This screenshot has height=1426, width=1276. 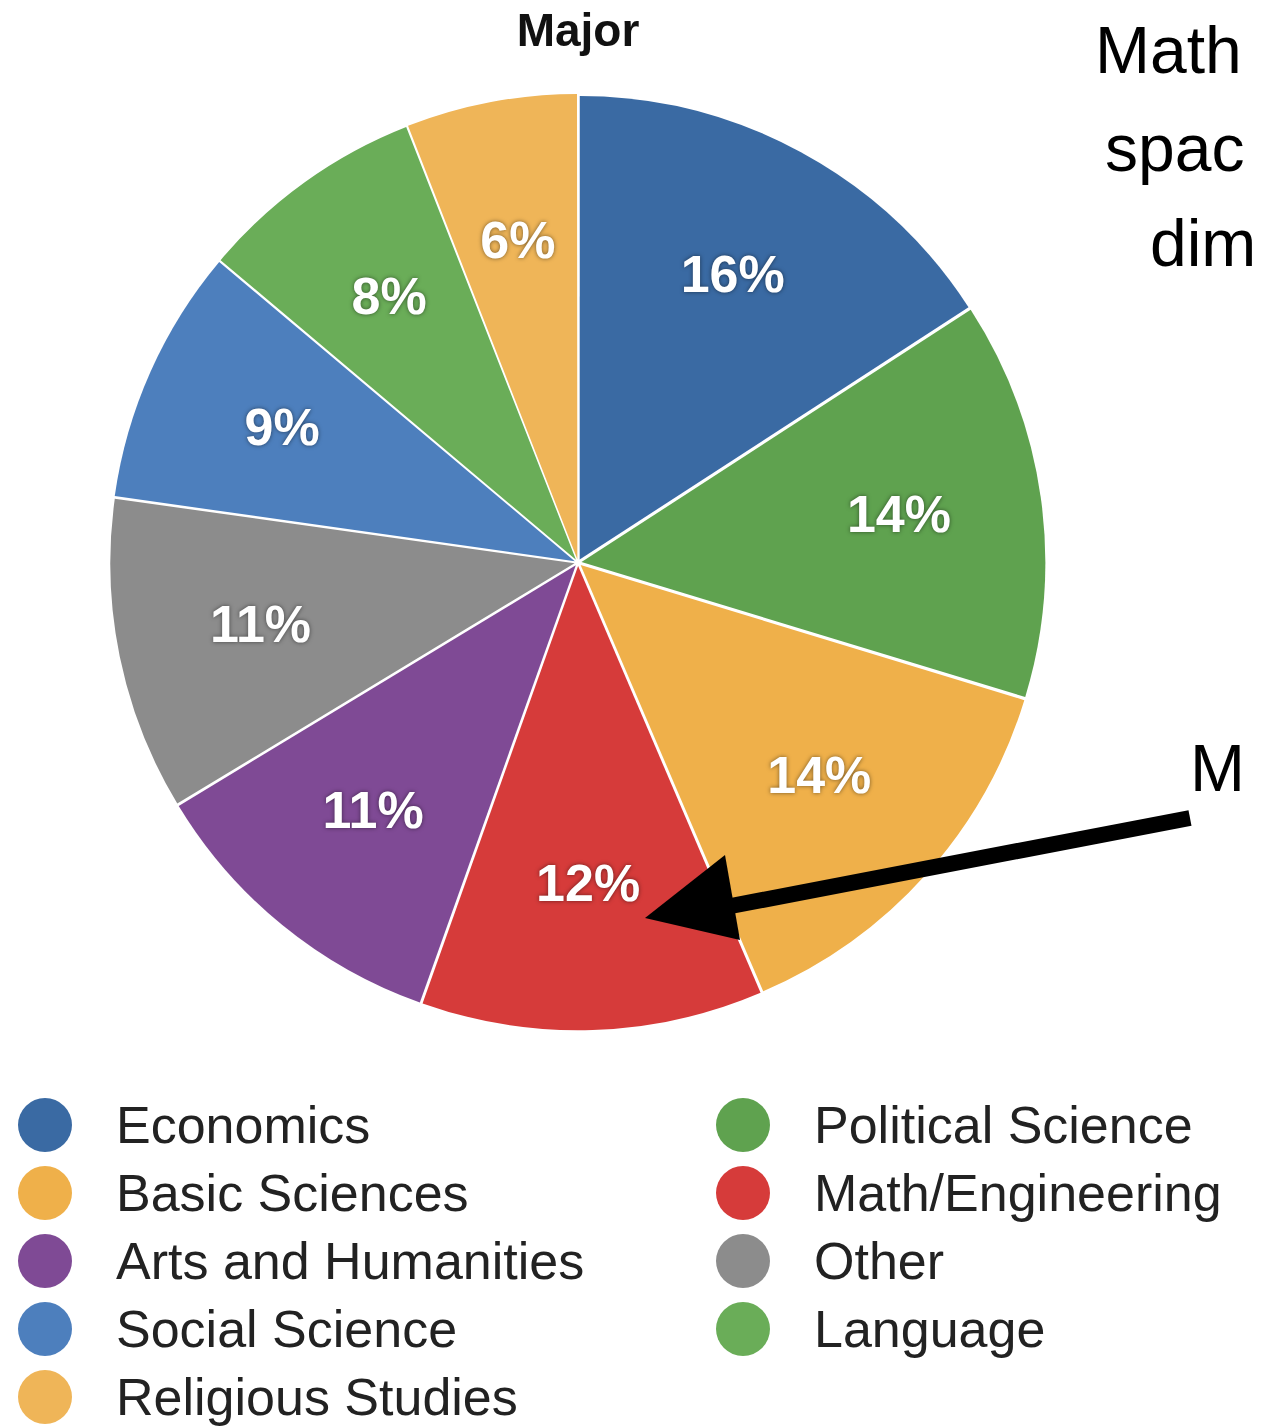 I want to click on legend-label: Religious Studies, so click(x=317, y=1396).